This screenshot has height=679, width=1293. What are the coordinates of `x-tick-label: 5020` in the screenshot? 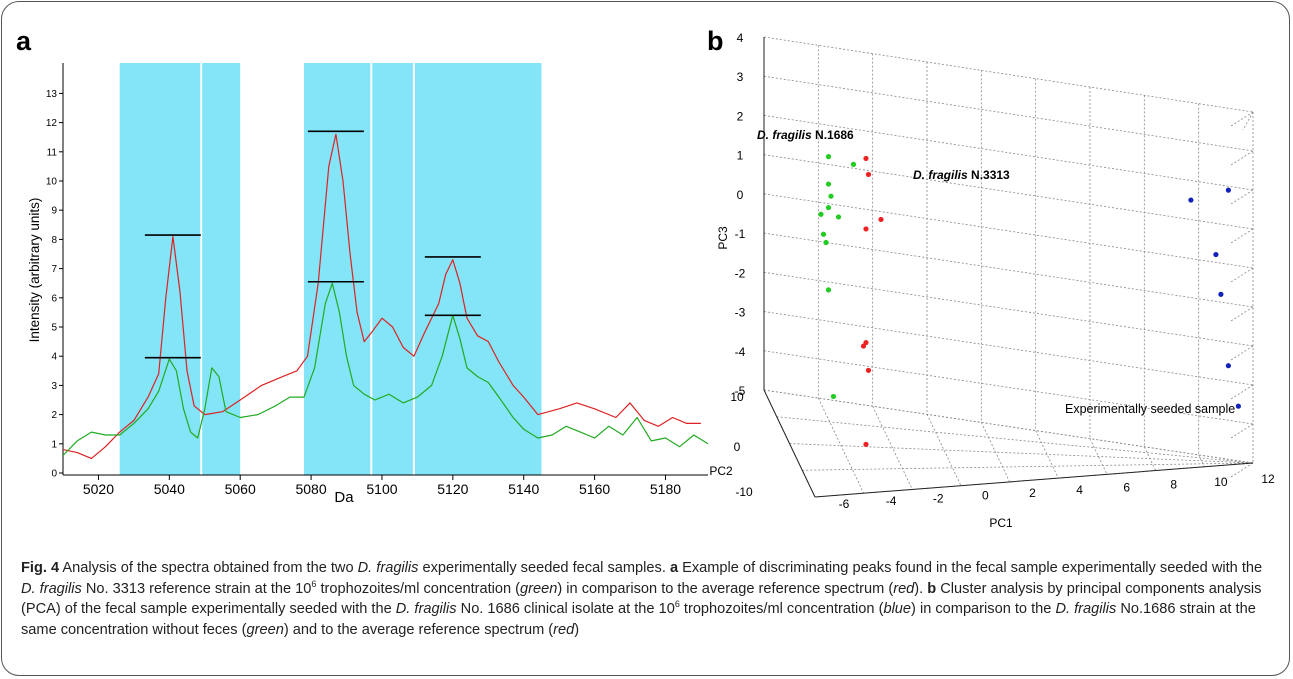 It's located at (98, 489).